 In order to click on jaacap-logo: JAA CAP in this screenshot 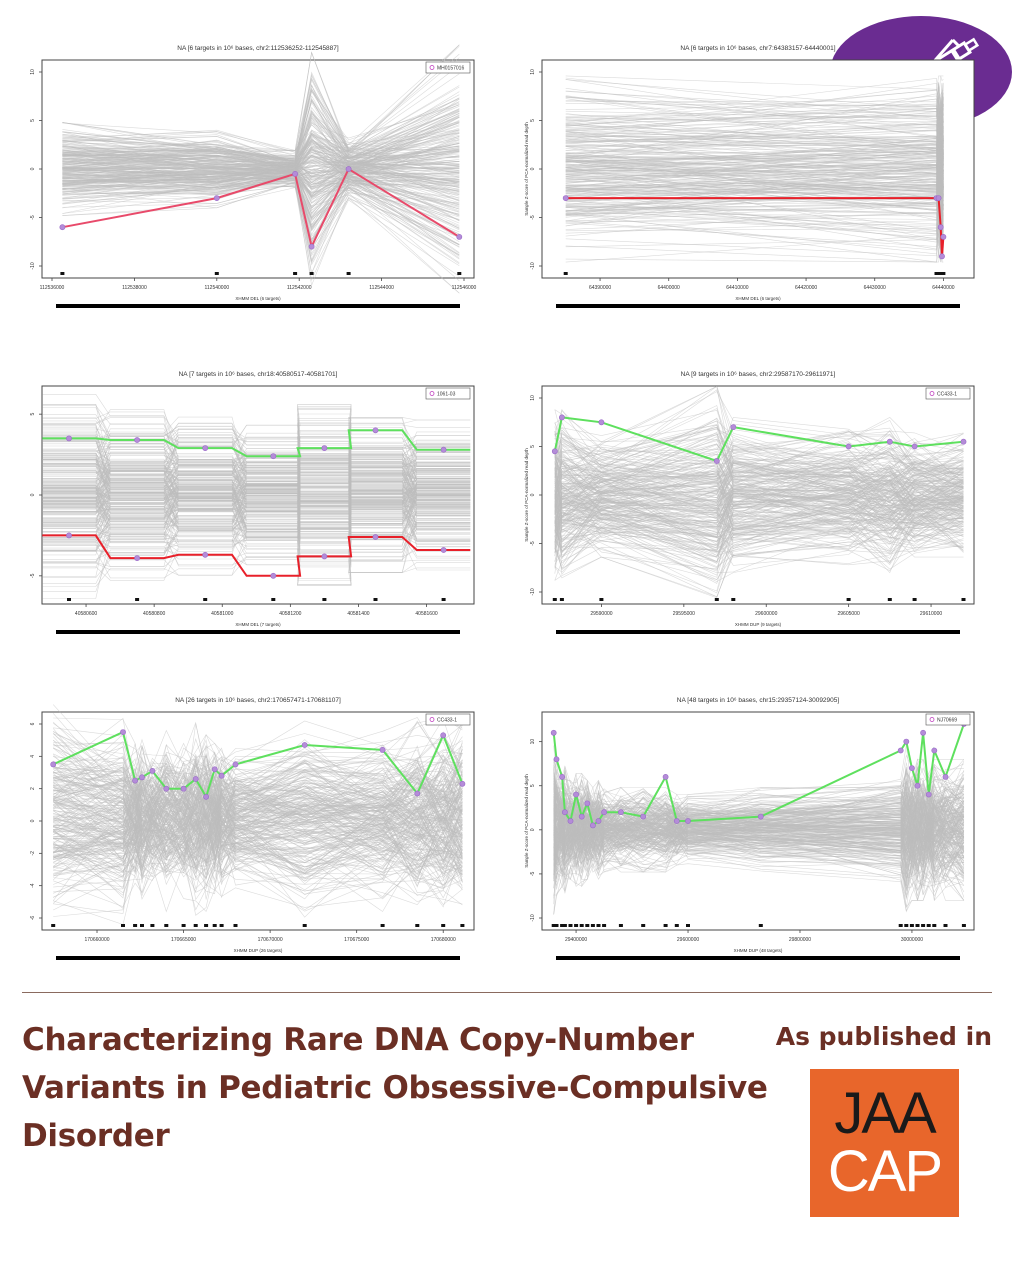, I will do `click(884, 1143)`.